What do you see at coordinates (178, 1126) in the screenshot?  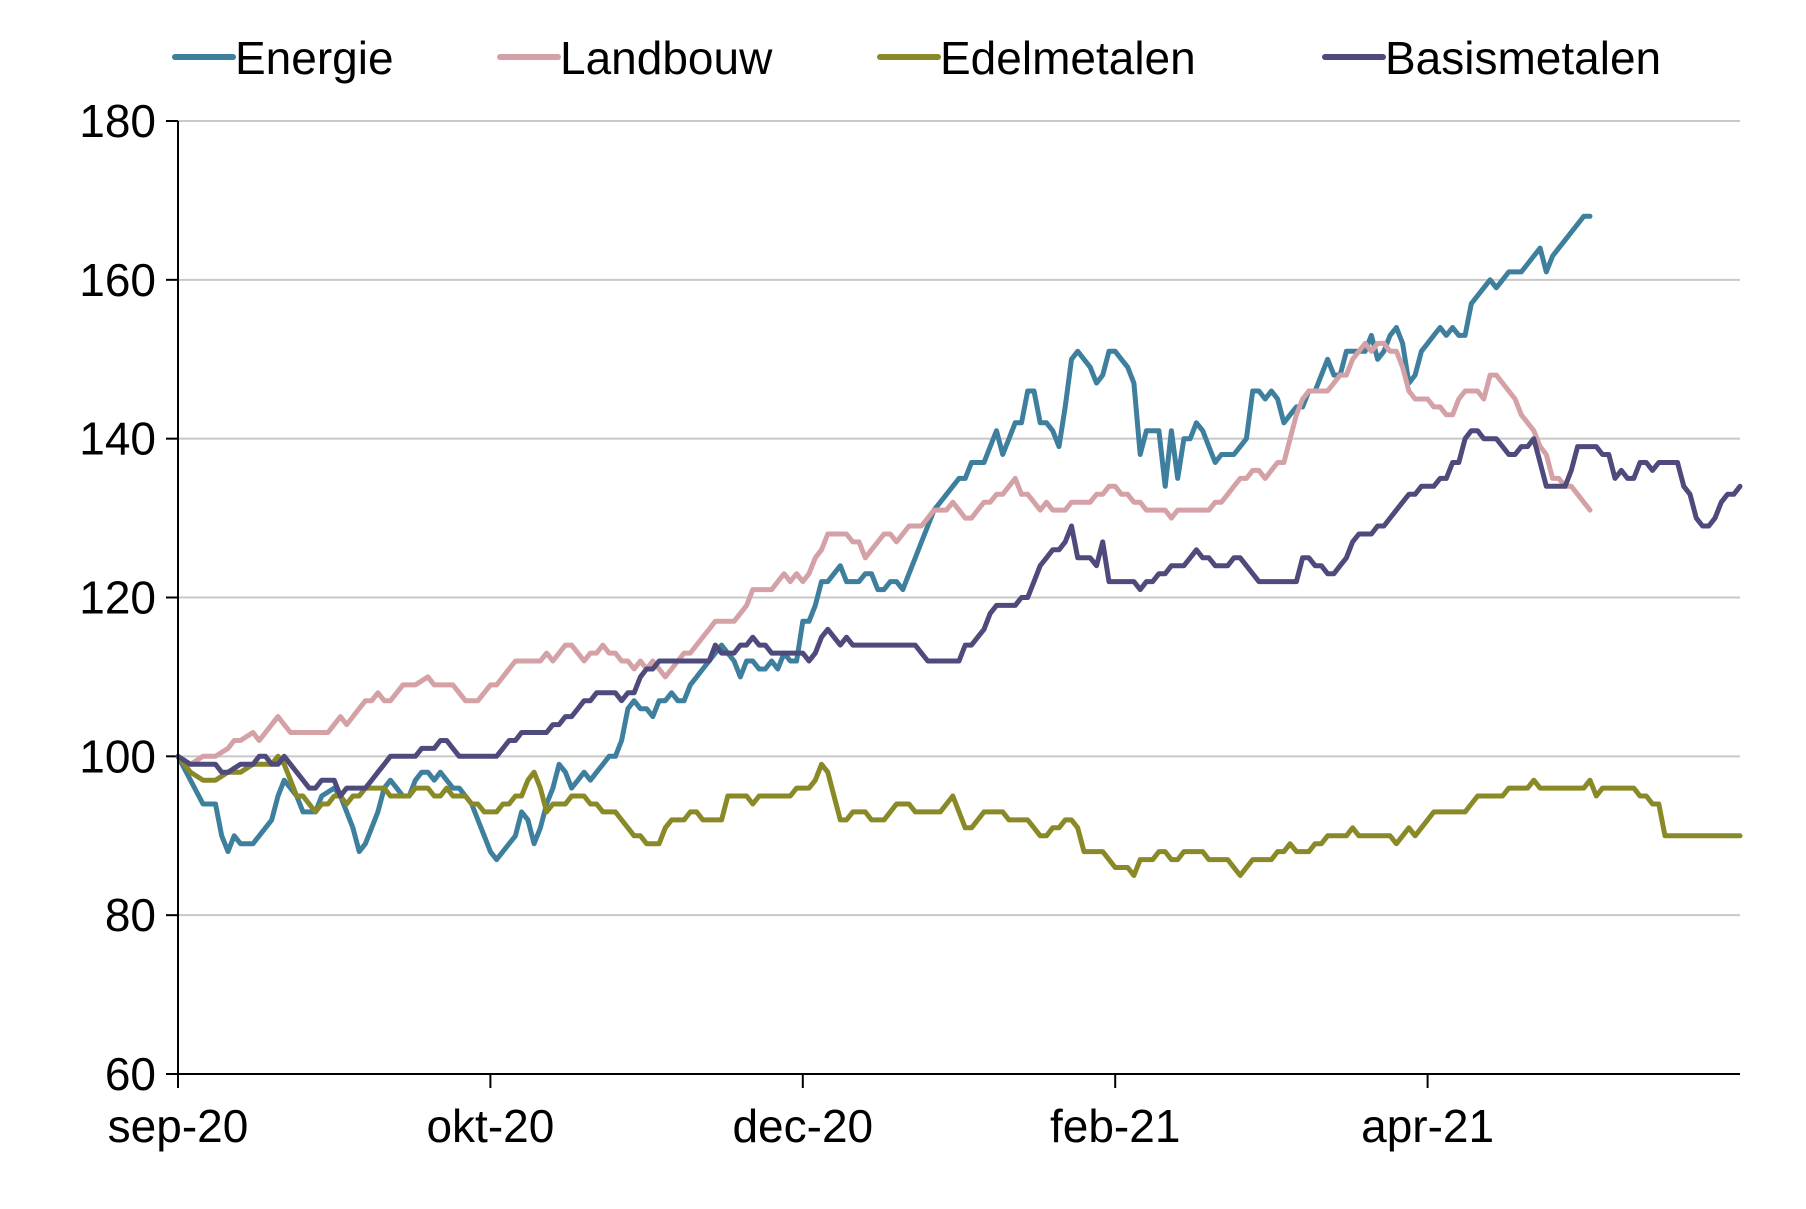 I see `x-tick-label: sep-20` at bounding box center [178, 1126].